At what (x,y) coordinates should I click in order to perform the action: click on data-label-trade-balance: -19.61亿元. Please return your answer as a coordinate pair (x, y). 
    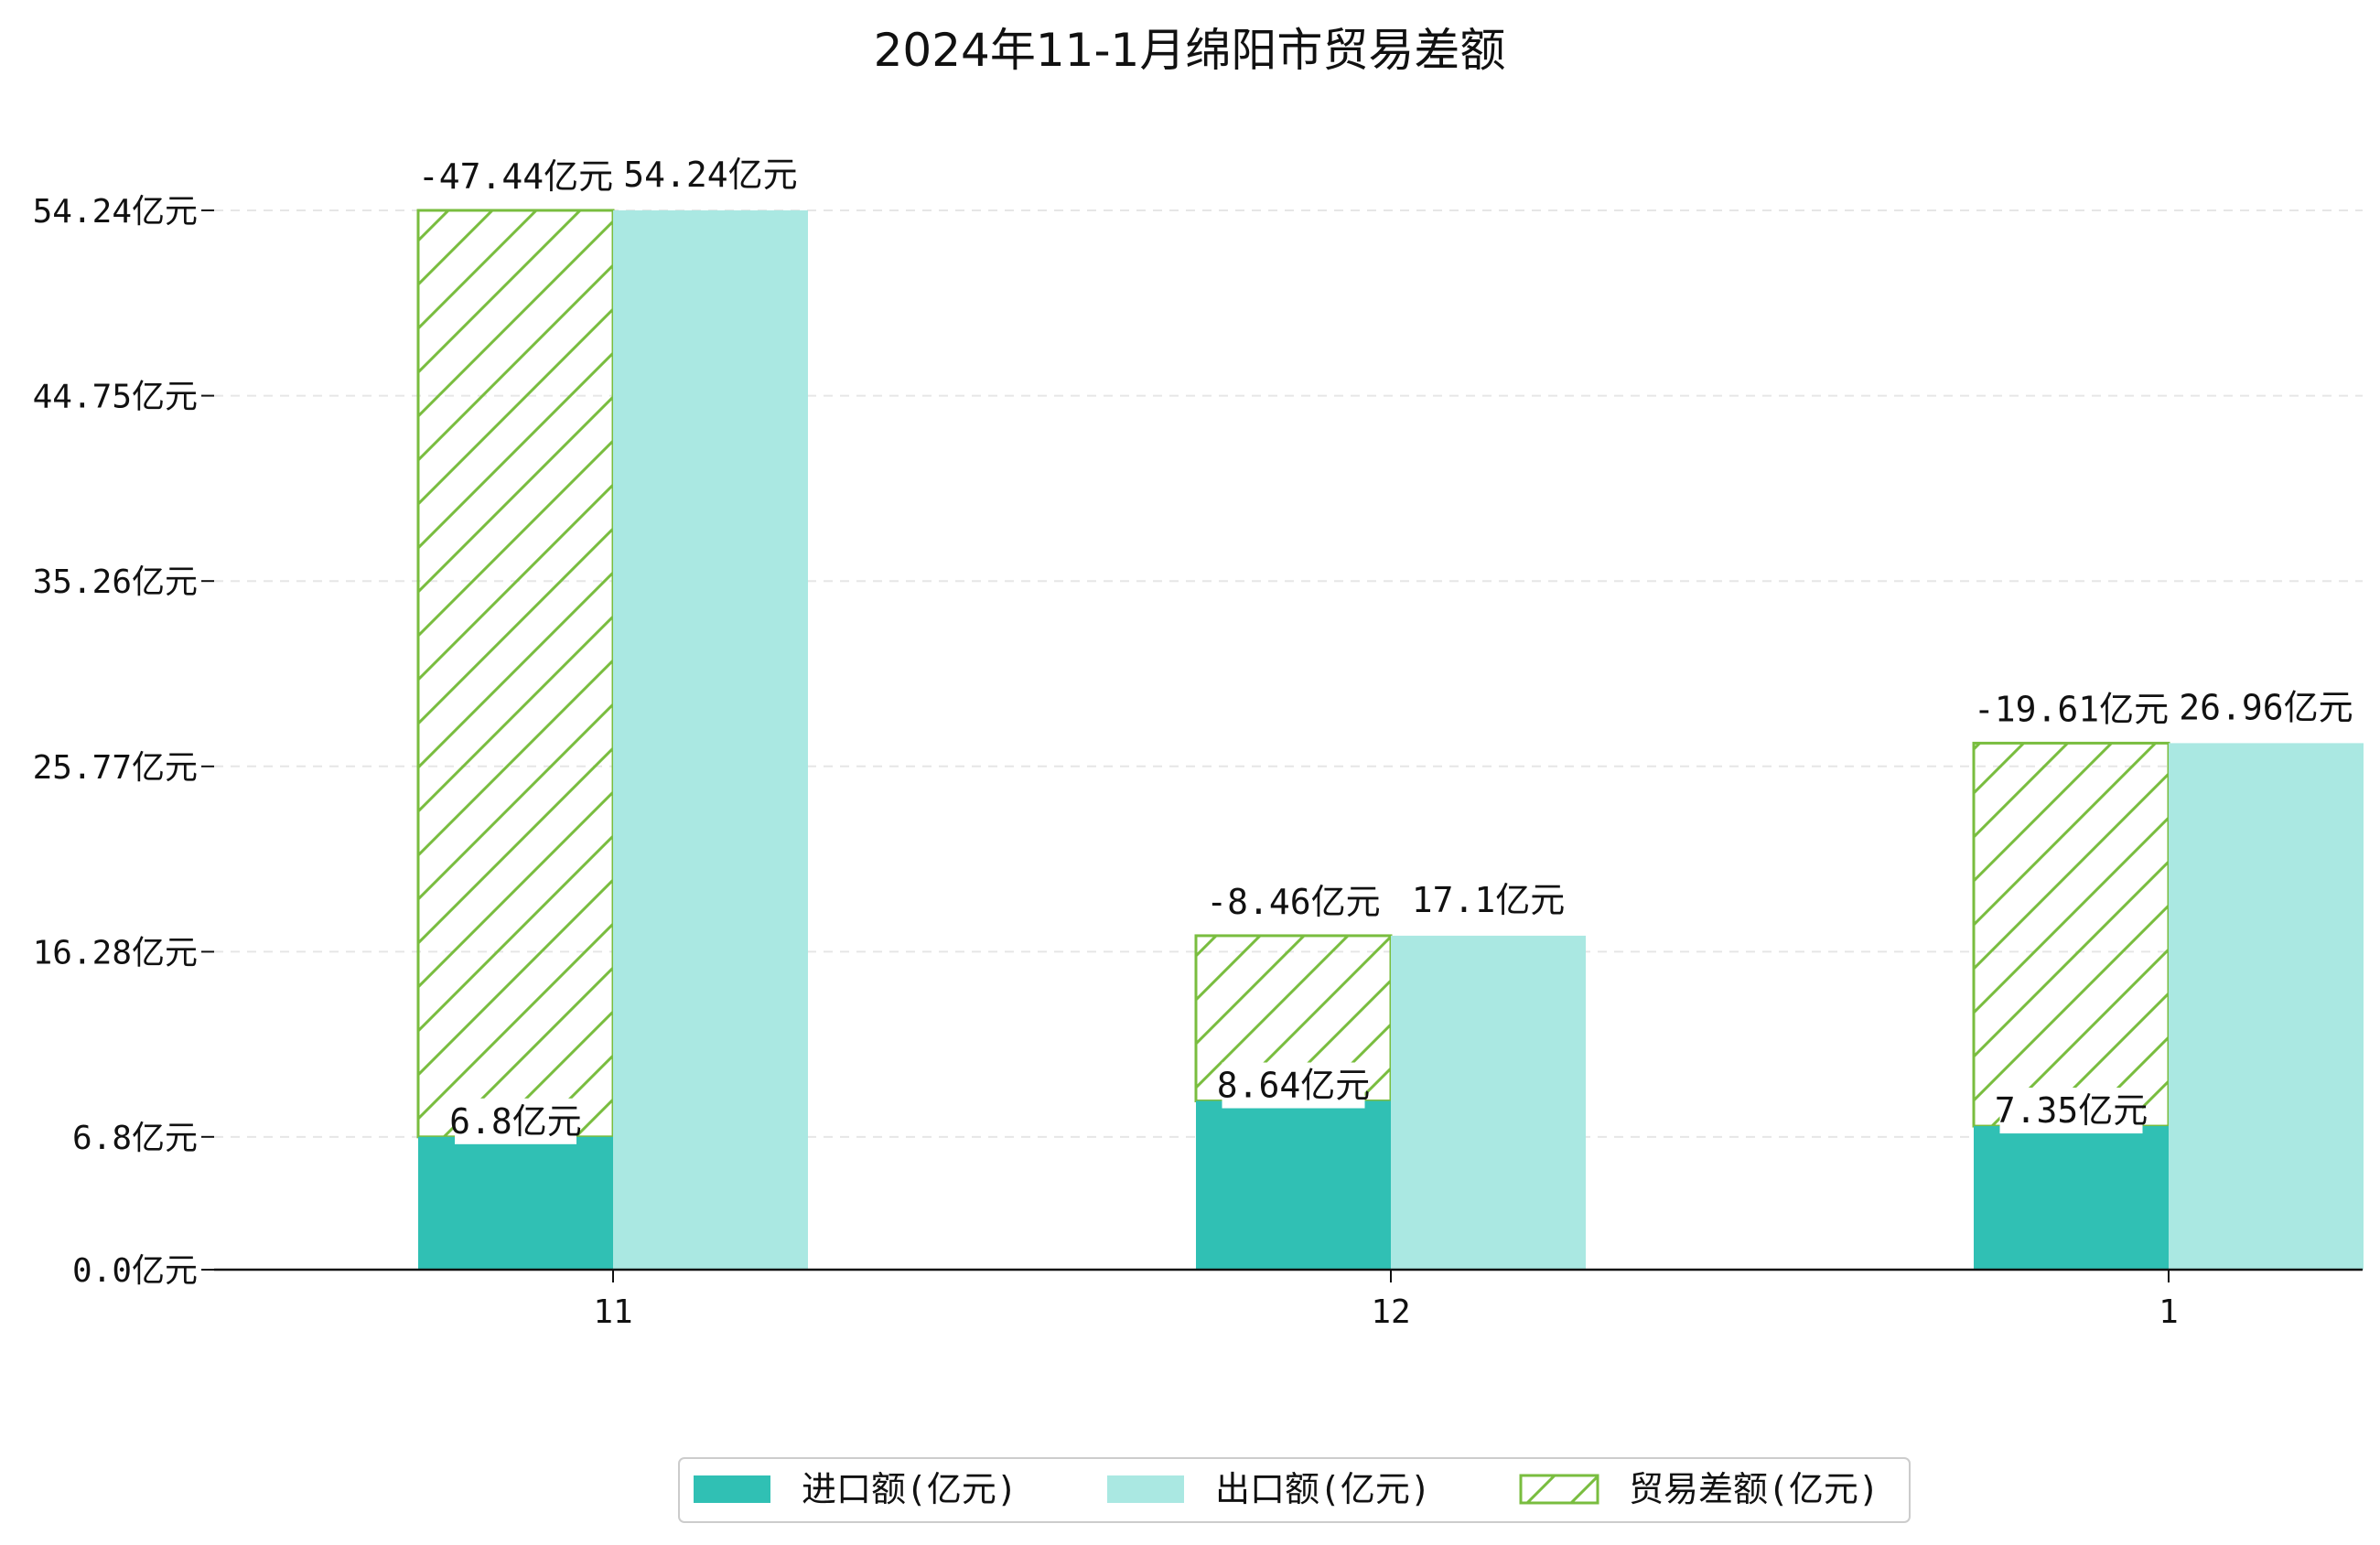
    Looking at the image, I should click on (2071, 709).